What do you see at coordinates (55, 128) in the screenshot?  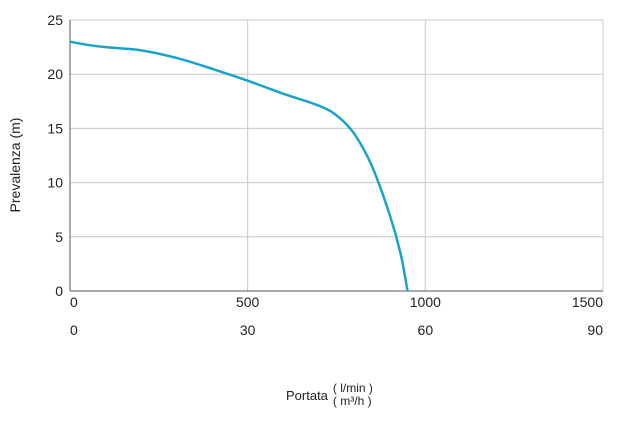 I see `y-tick-label: 15` at bounding box center [55, 128].